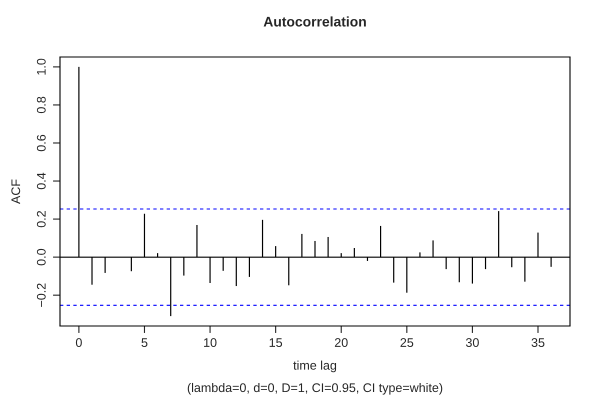  What do you see at coordinates (314, 366) in the screenshot?
I see `x-axis-title: time lag` at bounding box center [314, 366].